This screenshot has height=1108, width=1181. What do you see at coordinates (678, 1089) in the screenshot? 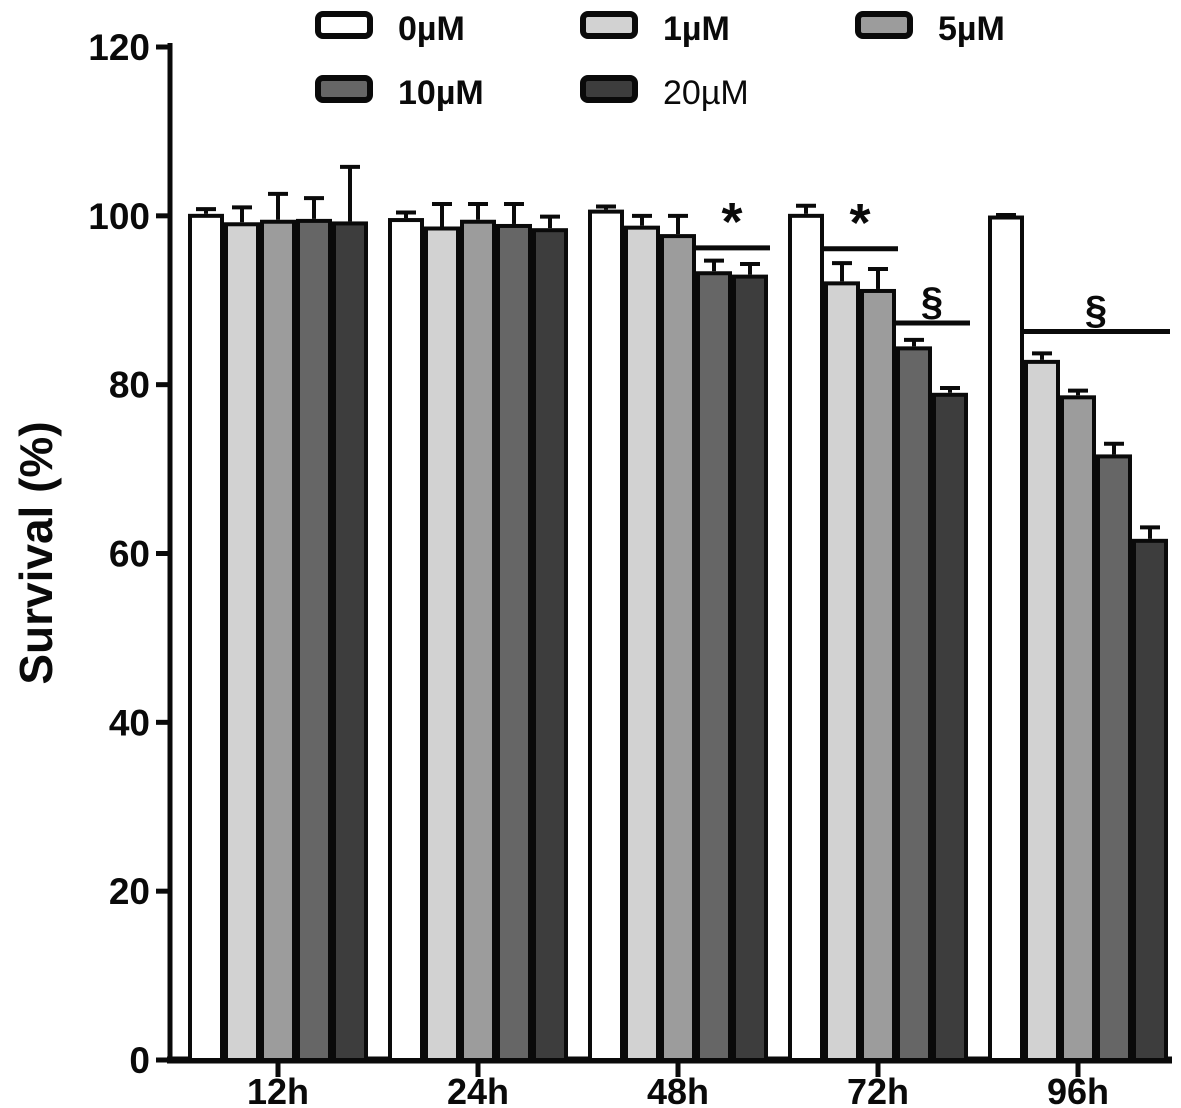
I see `x-tick-label-48h: 48h` at bounding box center [678, 1089].